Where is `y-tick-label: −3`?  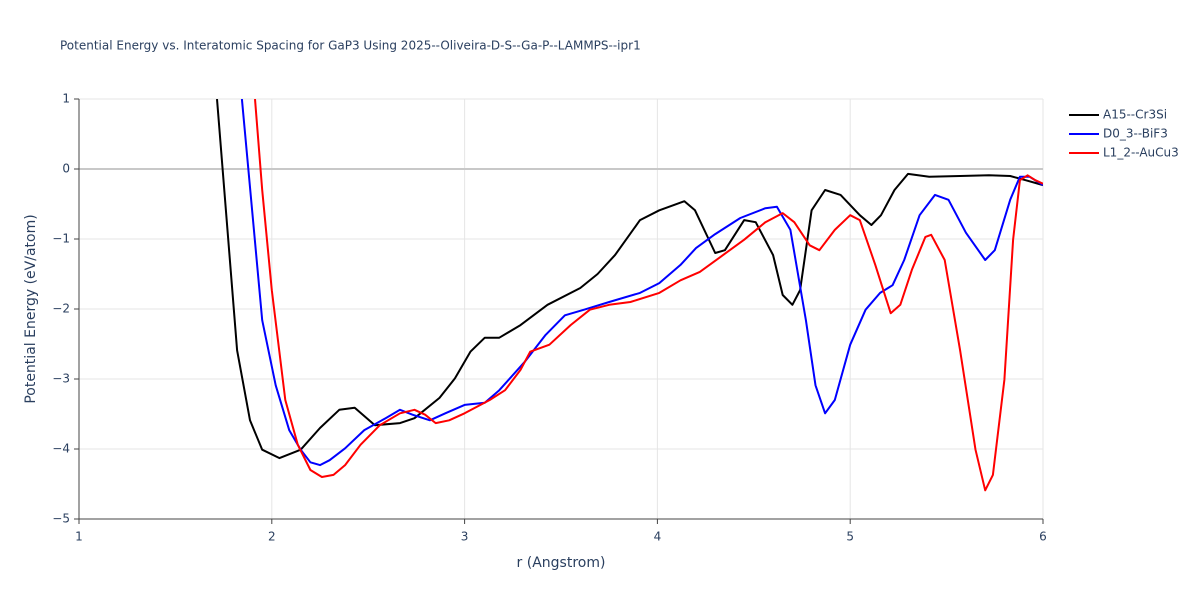
y-tick-label: −3 is located at coordinates (61, 379).